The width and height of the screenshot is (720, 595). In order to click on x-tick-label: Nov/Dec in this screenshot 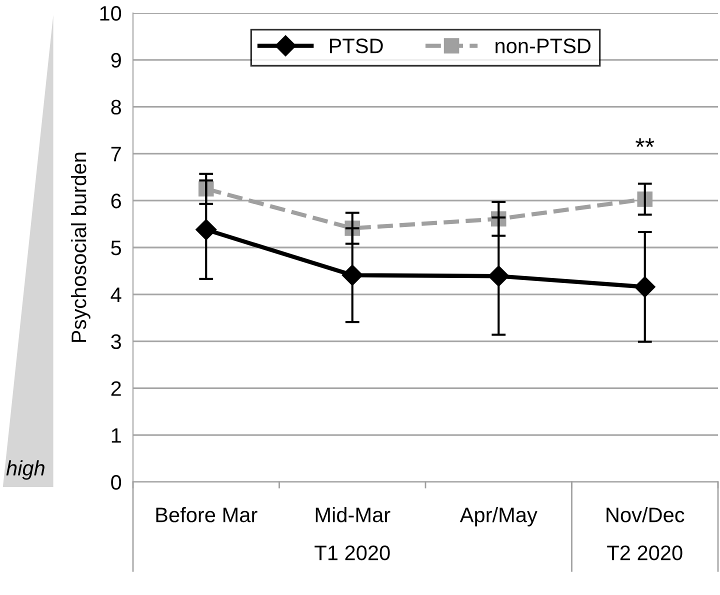, I will do `click(645, 514)`.